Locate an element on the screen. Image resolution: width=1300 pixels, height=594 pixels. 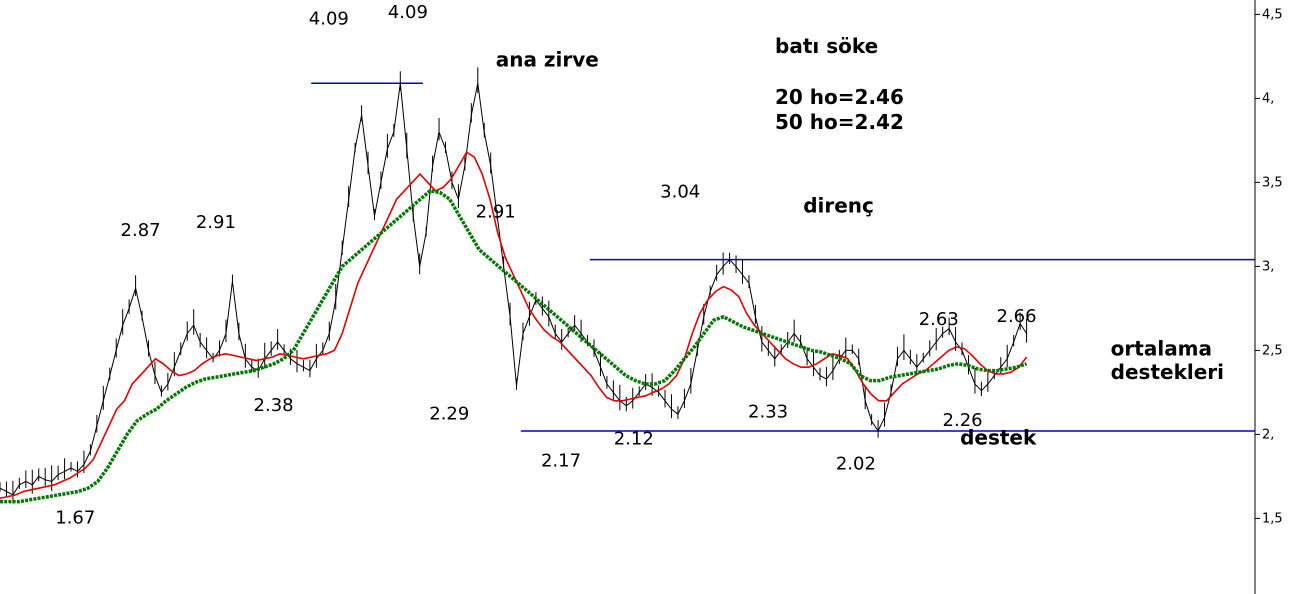
y-axis: 4,5 4, 3,5 3, 2,5 2, 1,5 is located at coordinates (1268, 297).